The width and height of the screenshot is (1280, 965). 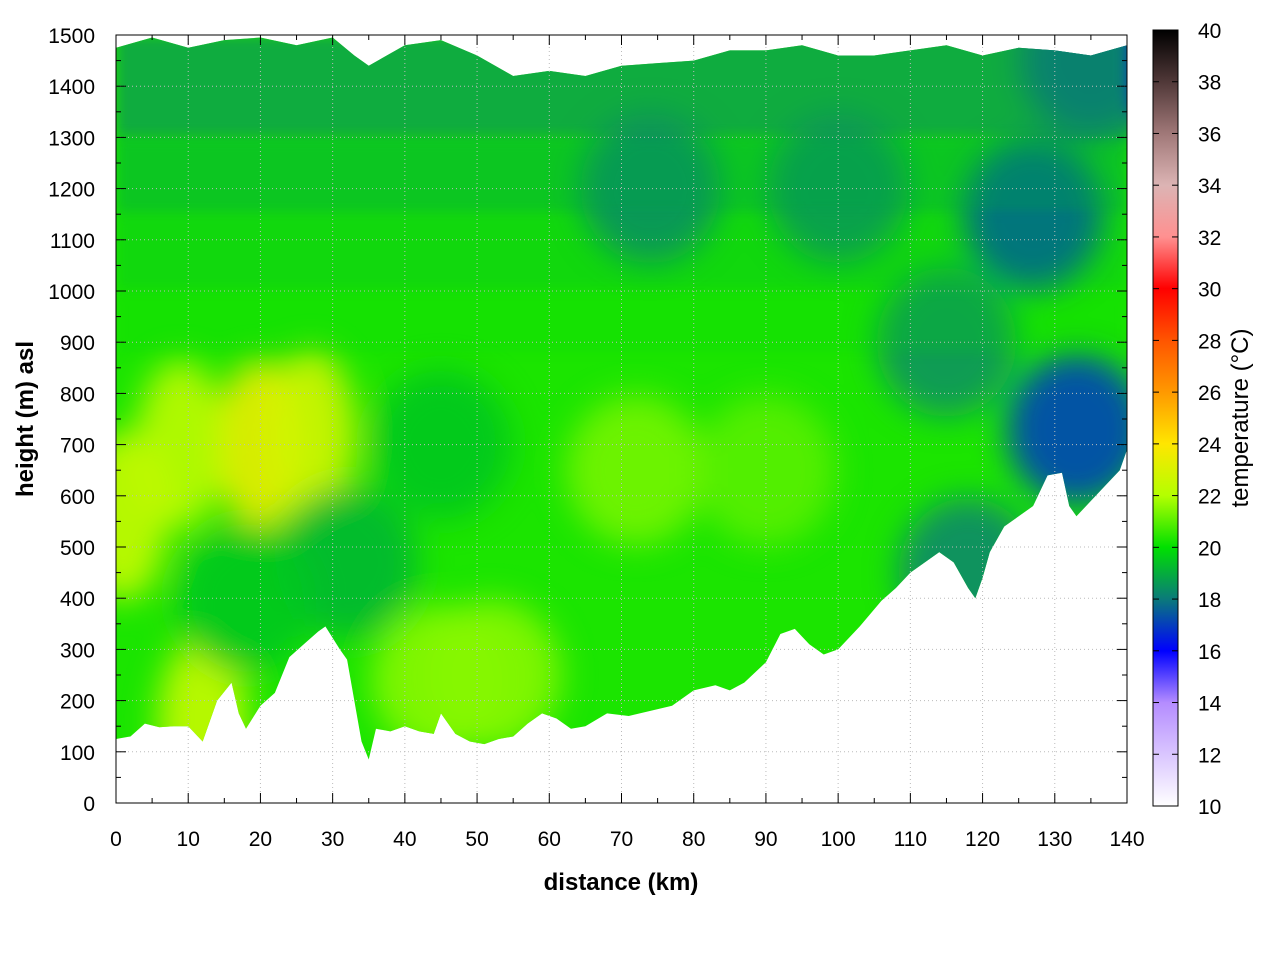 I want to click on y-tick-label: 400, so click(x=77, y=599).